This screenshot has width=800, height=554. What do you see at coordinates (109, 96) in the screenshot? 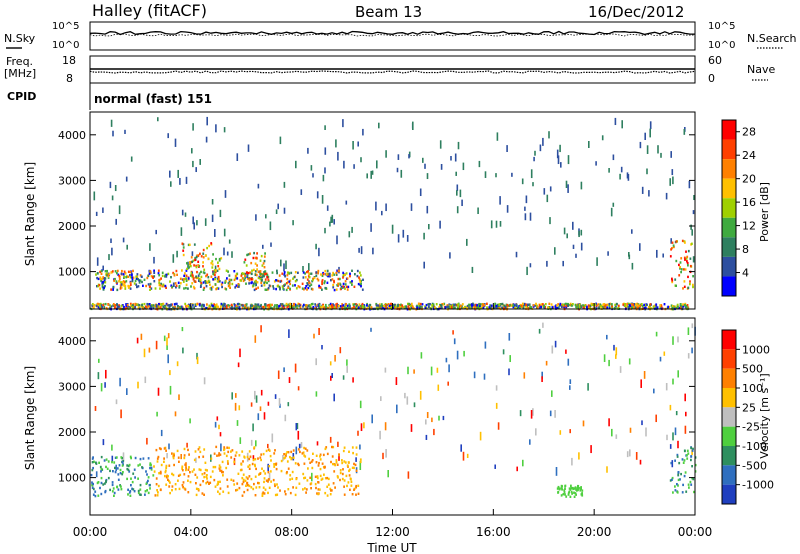
I see `cpid-strip: CPID normal (fast) 151` at bounding box center [109, 96].